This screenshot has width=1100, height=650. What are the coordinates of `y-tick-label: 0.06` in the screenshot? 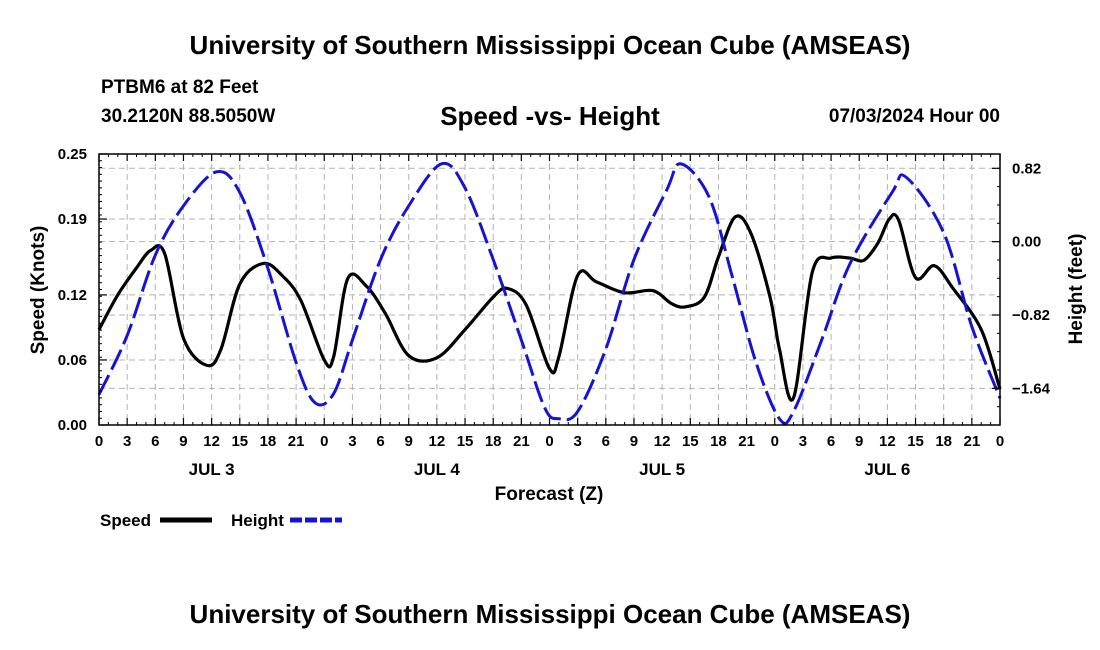 It's located at (72, 360).